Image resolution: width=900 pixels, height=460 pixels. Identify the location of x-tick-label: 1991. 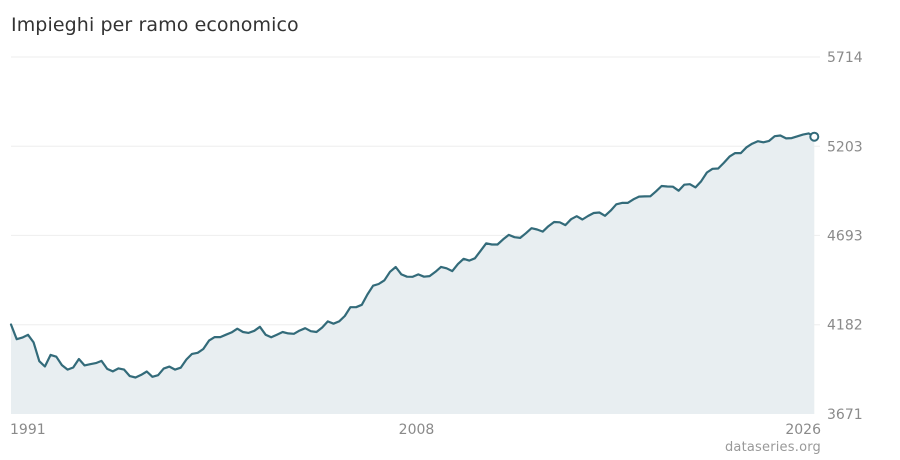
(28, 430).